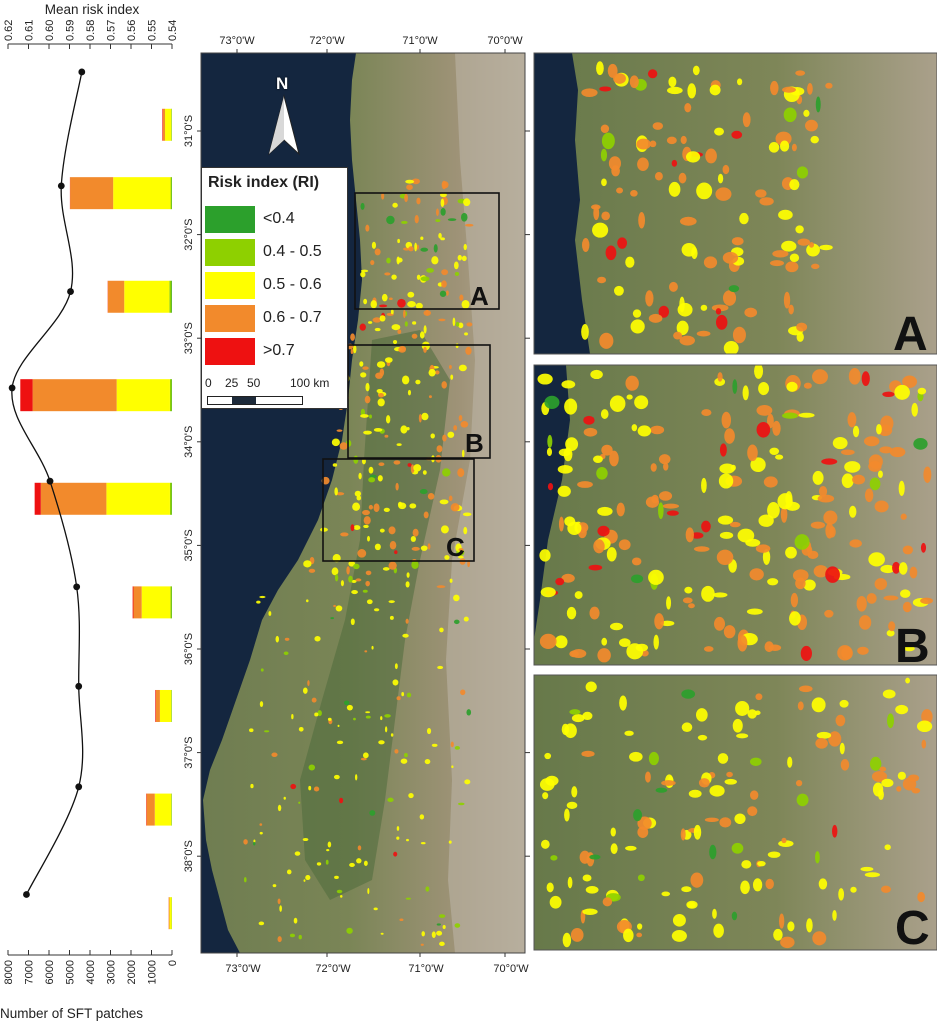 Image resolution: width=937 pixels, height=1024 pixels. I want to click on inset-box-c-label: C, so click(455, 547).